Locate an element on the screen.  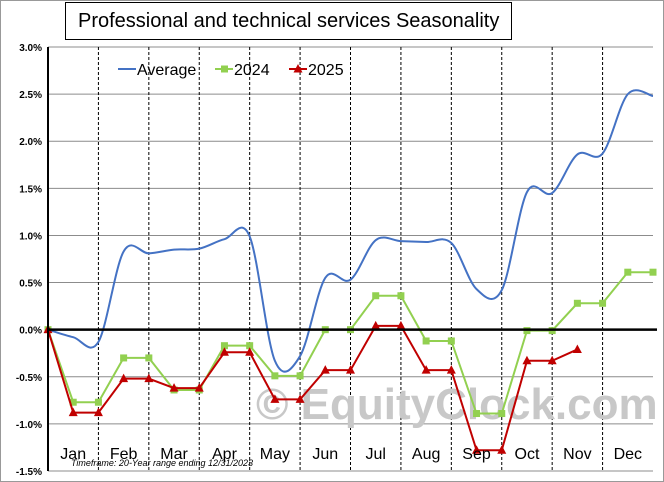
x-tick-label: Feb is located at coordinates (124, 454).